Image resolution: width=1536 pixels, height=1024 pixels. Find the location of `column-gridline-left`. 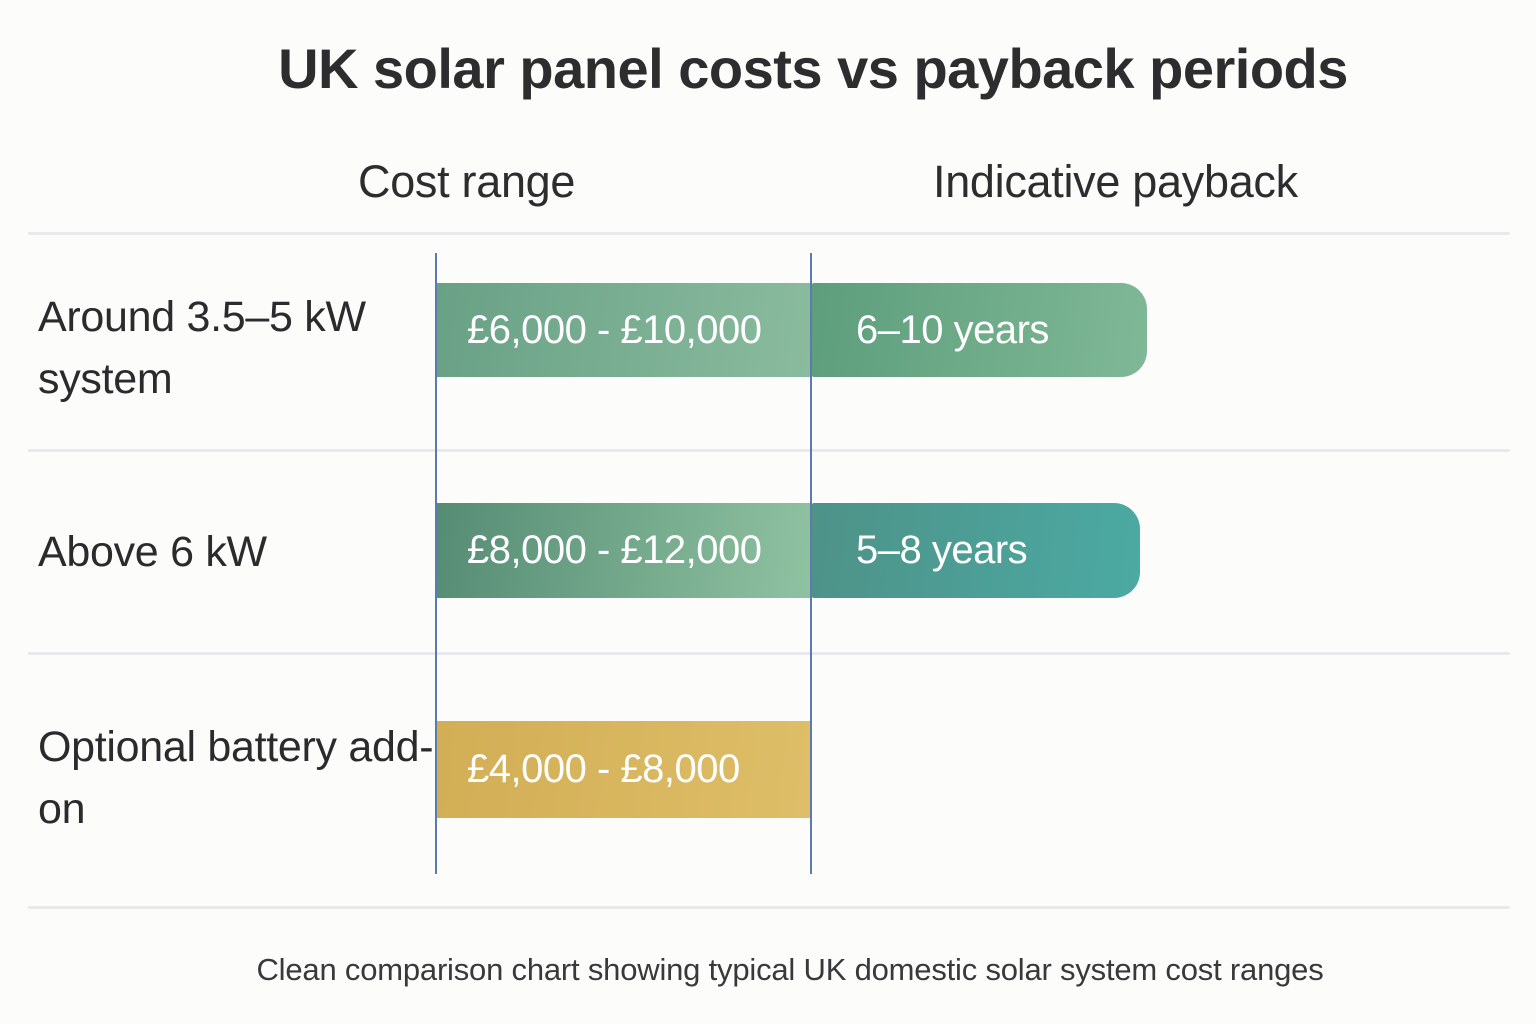

column-gridline-left is located at coordinates (436, 563).